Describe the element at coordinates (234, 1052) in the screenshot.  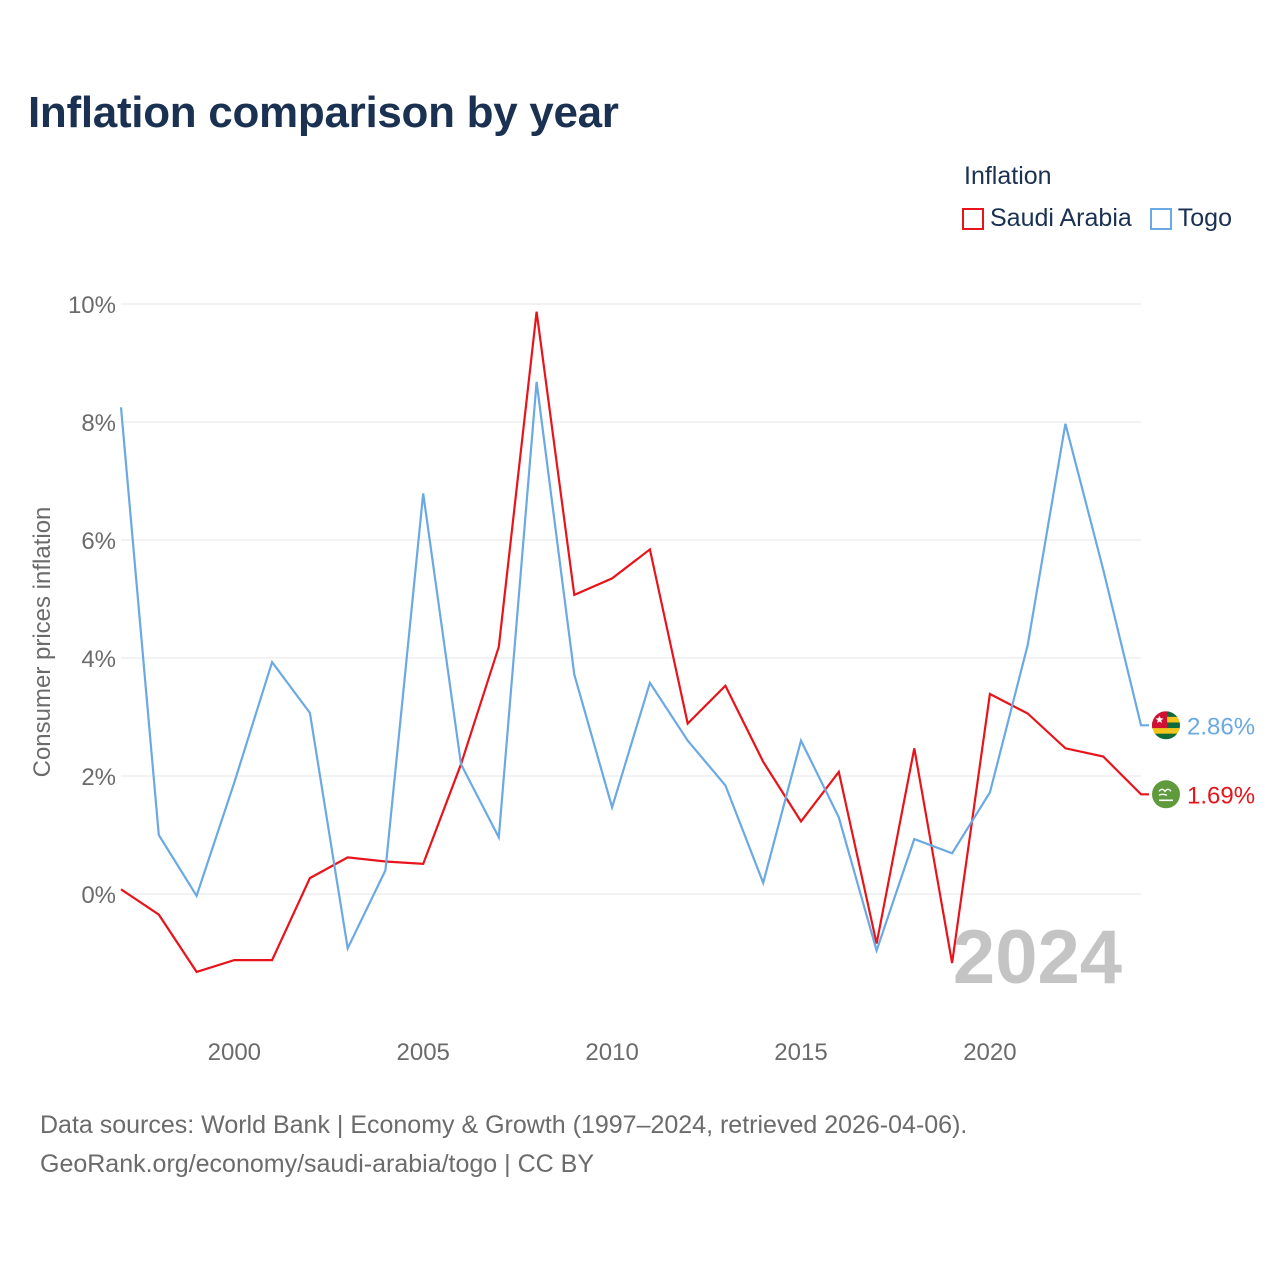
I see `x-tick-label: 2000` at that location.